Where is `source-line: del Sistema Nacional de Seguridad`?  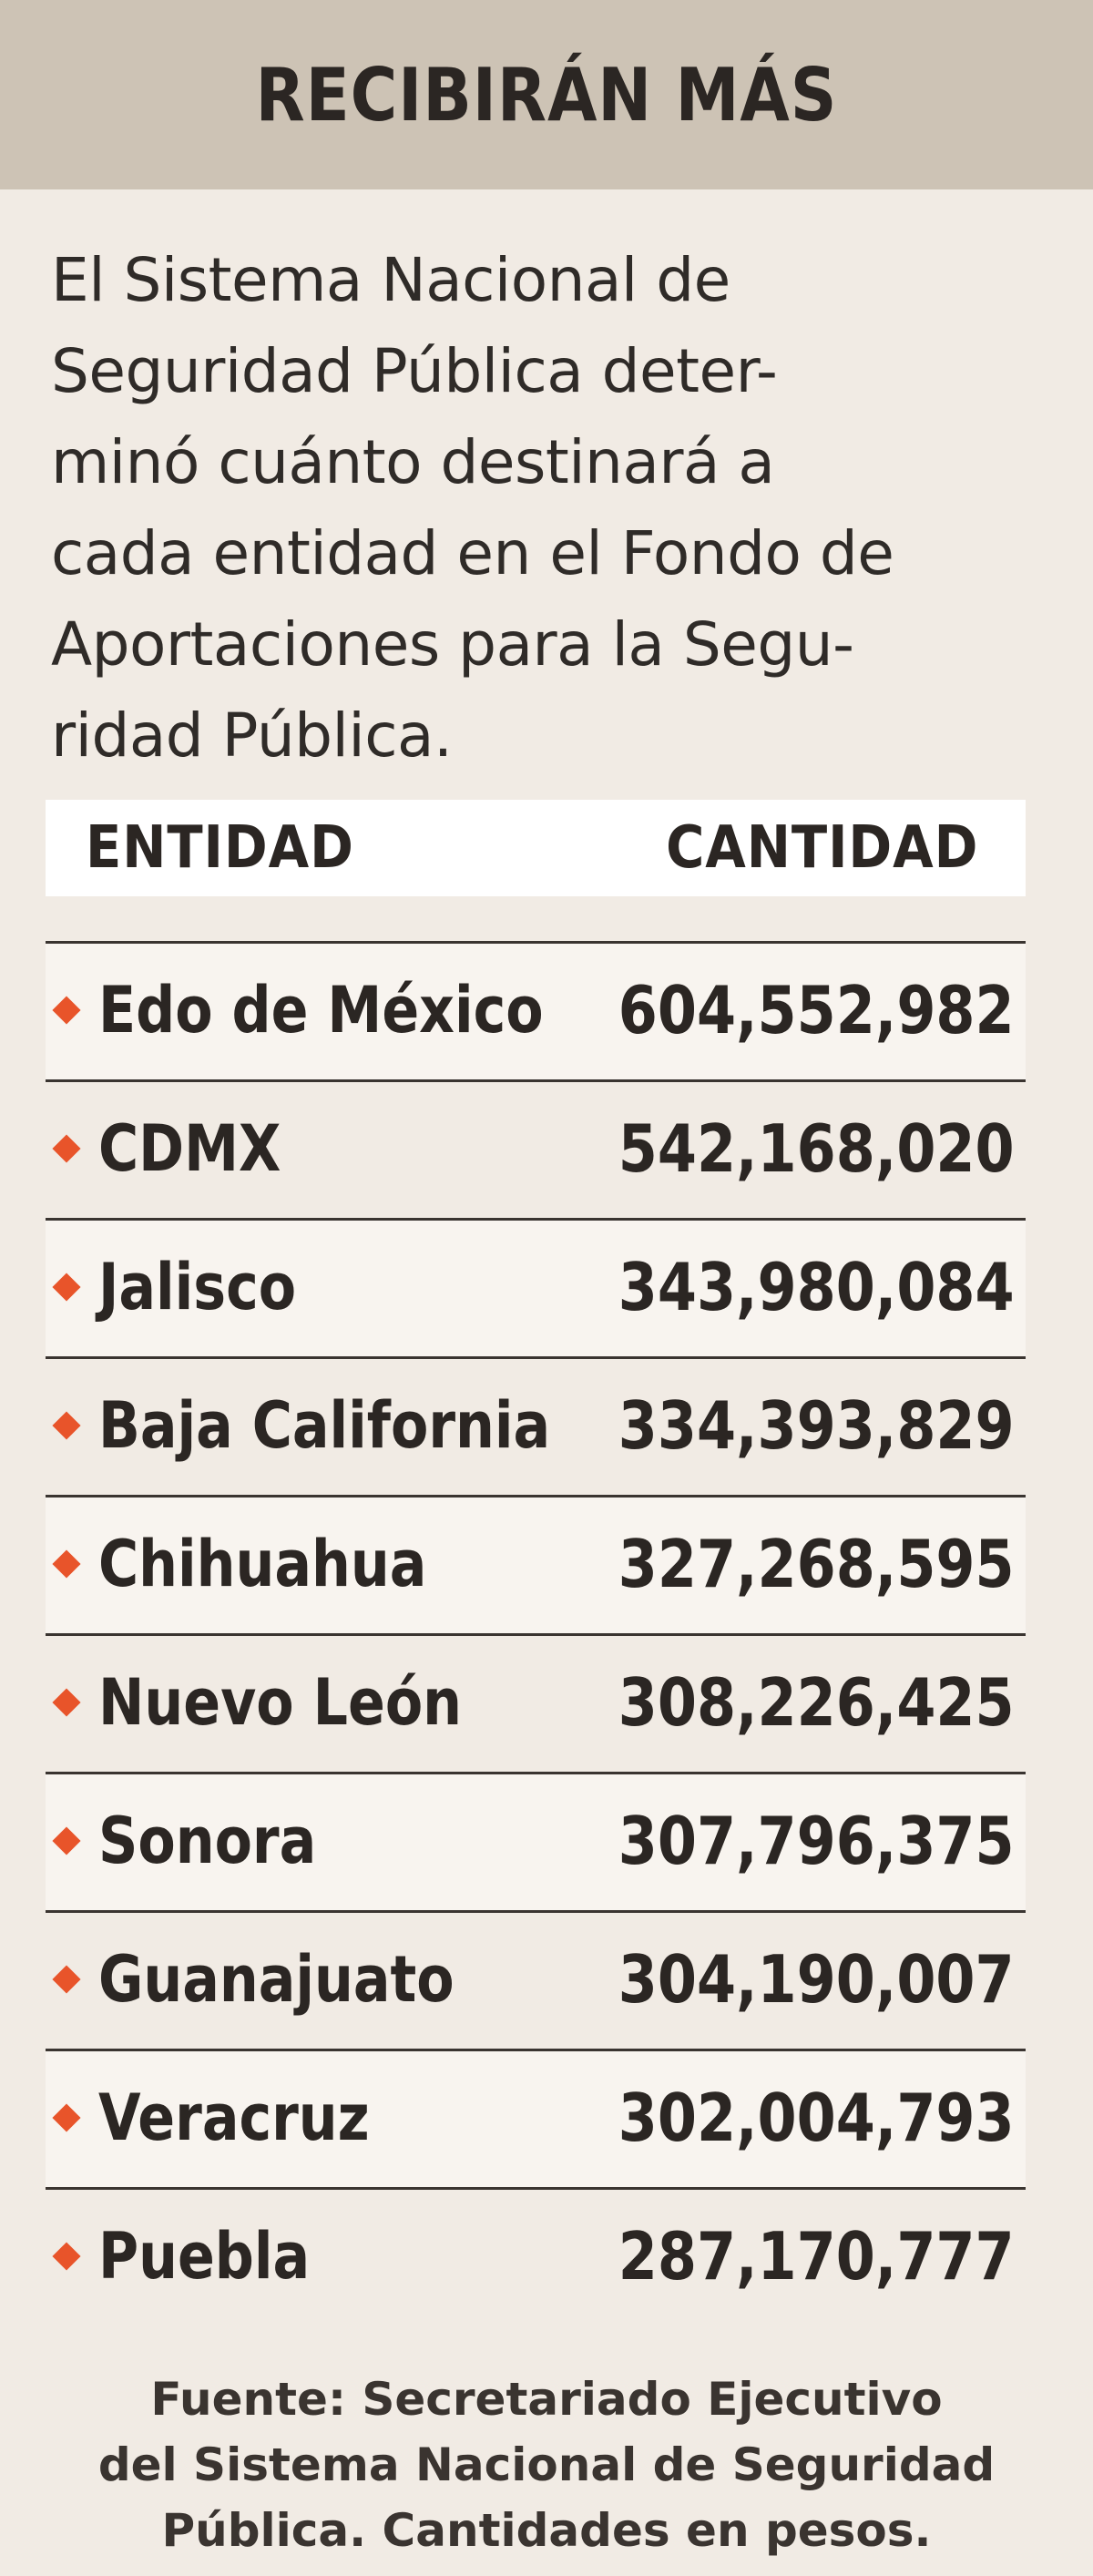 source-line: del Sistema Nacional de Seguridad is located at coordinates (546, 2465).